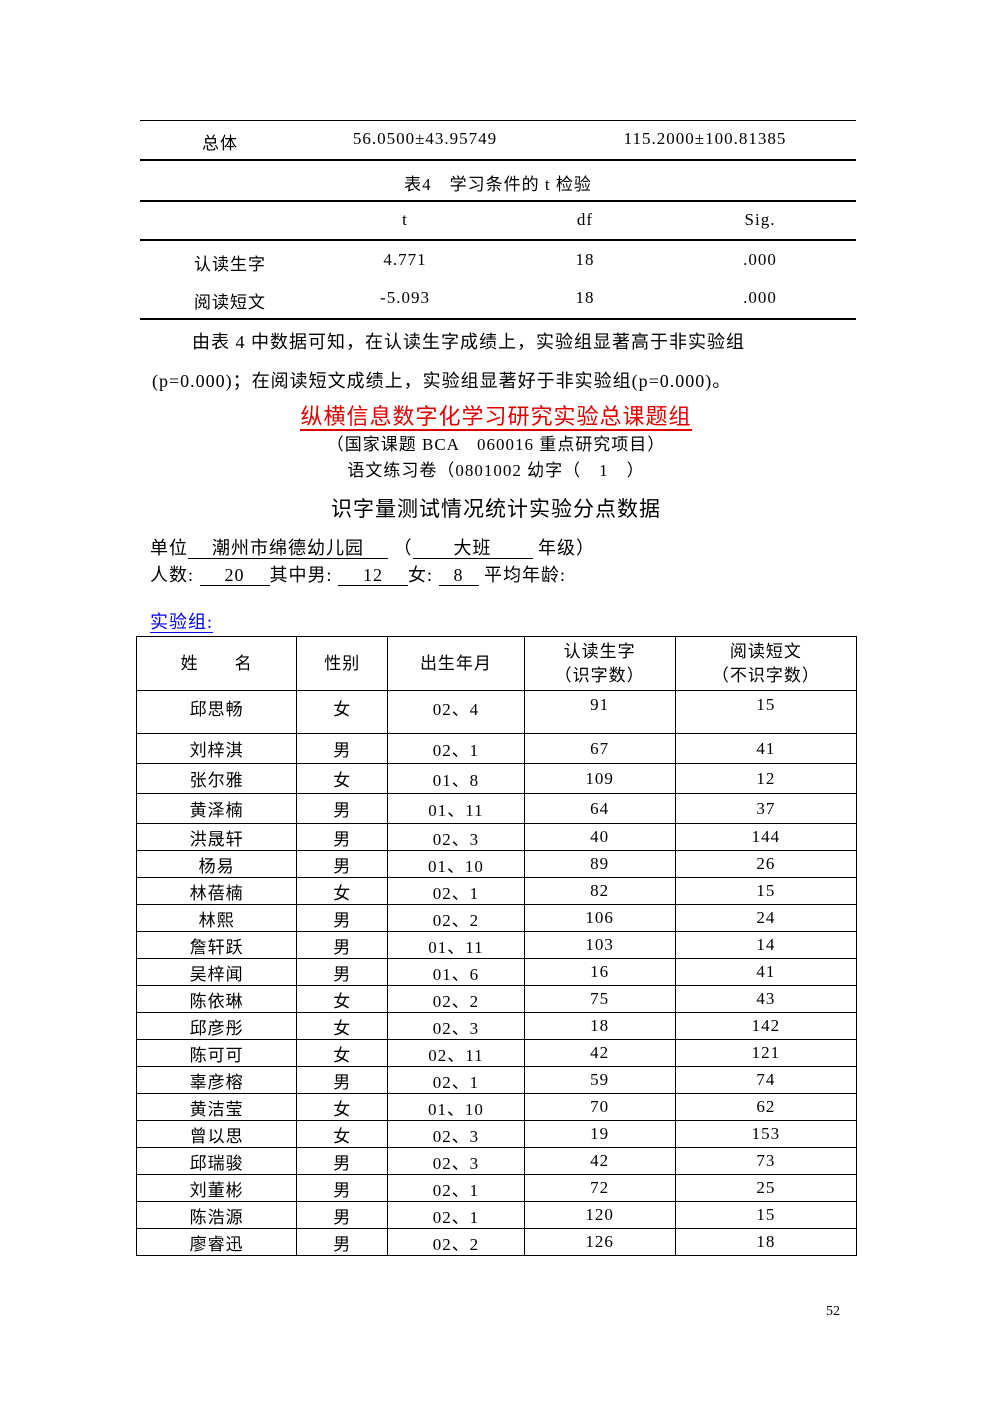 The width and height of the screenshot is (992, 1403). What do you see at coordinates (456, 663) in the screenshot?
I see `header-birth: 出生年月` at bounding box center [456, 663].